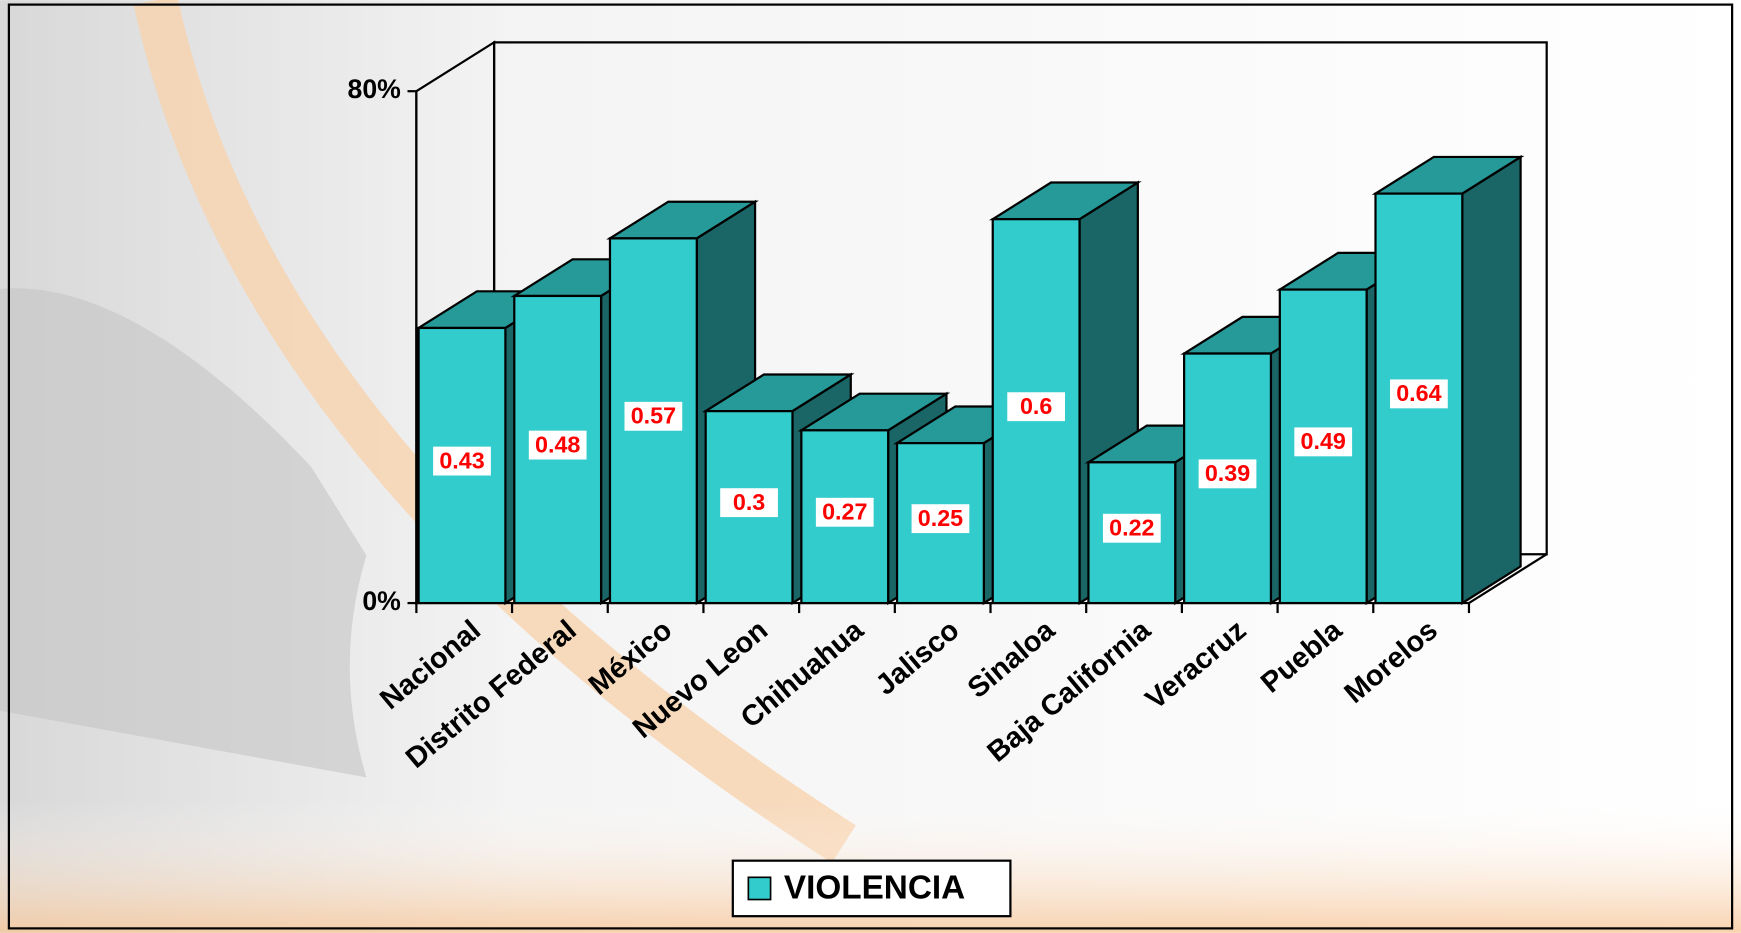 The image size is (1741, 933). I want to click on data-label: 0.25, so click(940, 518).